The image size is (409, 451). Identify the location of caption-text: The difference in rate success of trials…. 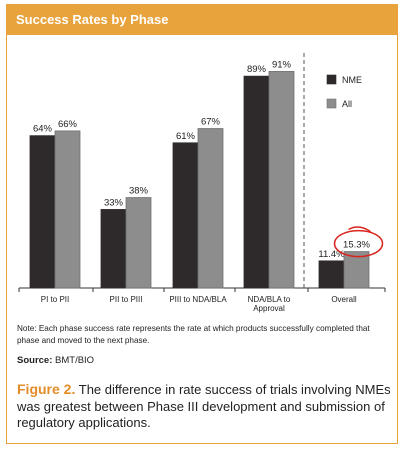
(204, 406).